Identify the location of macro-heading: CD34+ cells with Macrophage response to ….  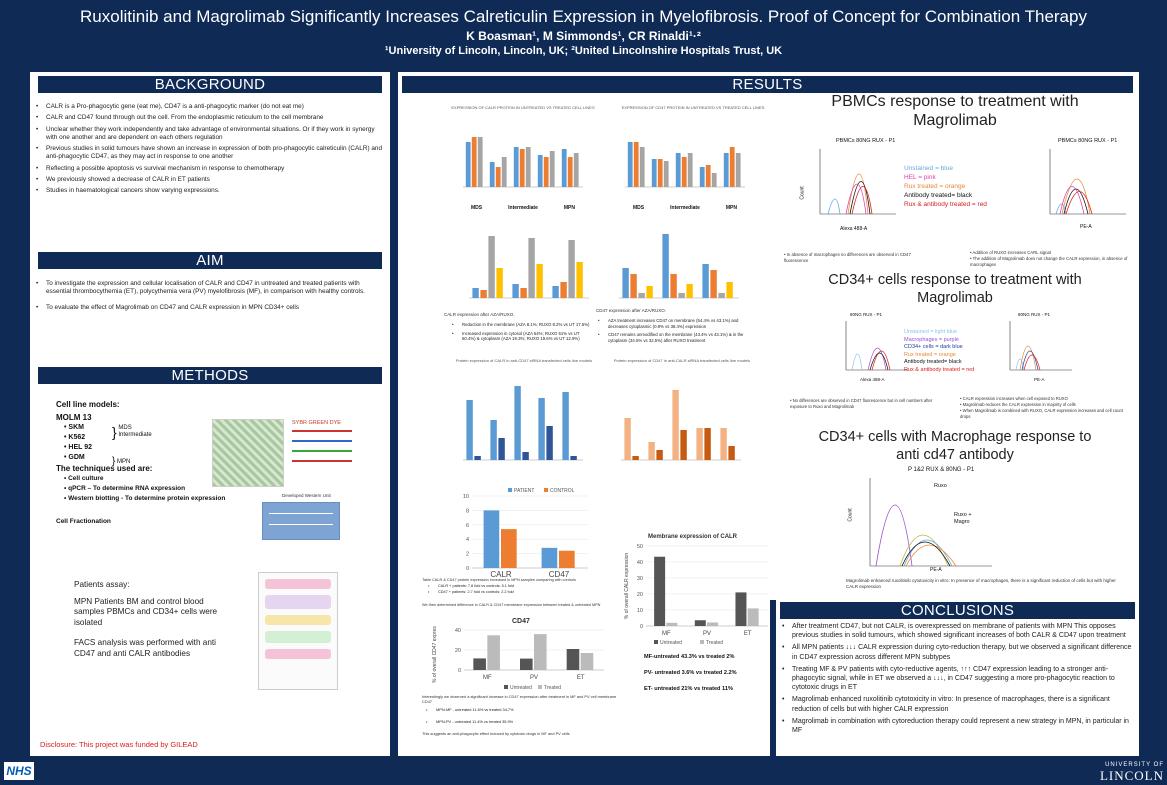
(955, 446).